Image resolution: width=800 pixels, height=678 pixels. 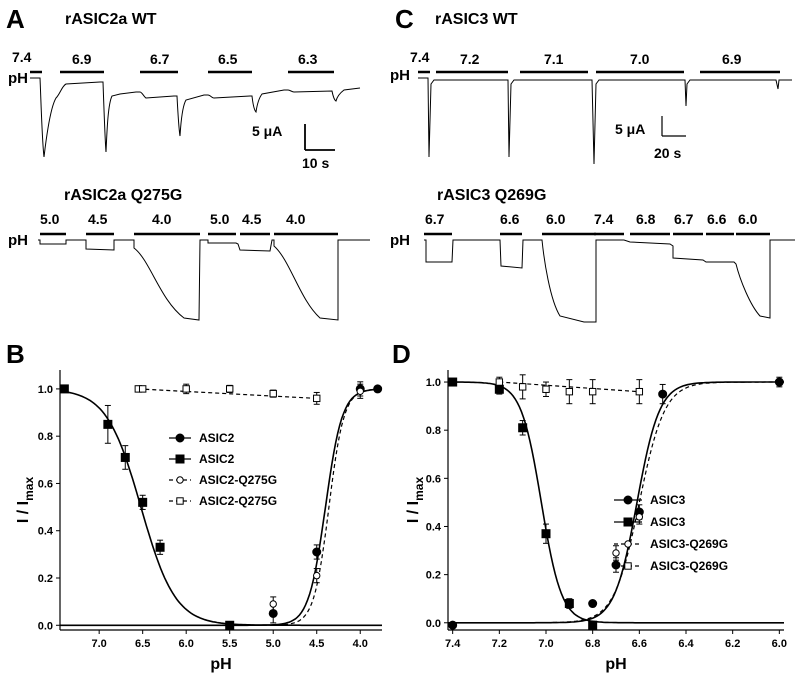 What do you see at coordinates (646, 219) in the screenshot?
I see `ph-value-6-8: 6.8` at bounding box center [646, 219].